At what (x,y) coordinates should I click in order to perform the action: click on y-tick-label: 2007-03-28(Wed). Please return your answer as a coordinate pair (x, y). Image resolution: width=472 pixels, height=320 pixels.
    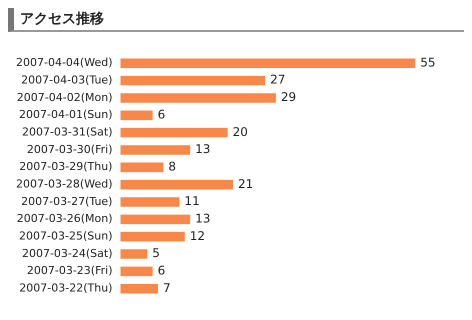
    Looking at the image, I should click on (64, 184).